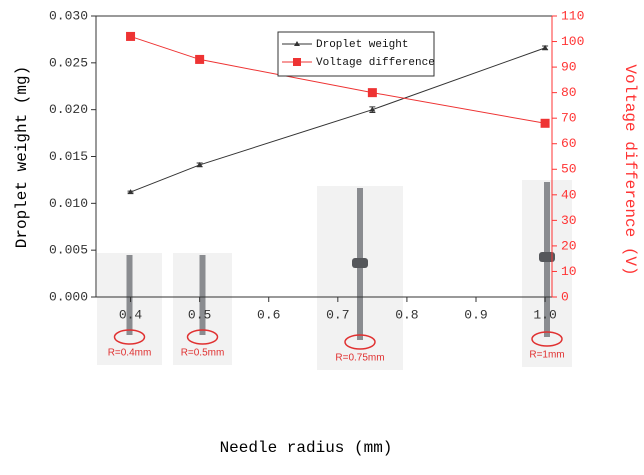 The height and width of the screenshot is (475, 644). Describe the element at coordinates (546, 355) in the screenshot. I see `inset-label: R=1mm` at that location.